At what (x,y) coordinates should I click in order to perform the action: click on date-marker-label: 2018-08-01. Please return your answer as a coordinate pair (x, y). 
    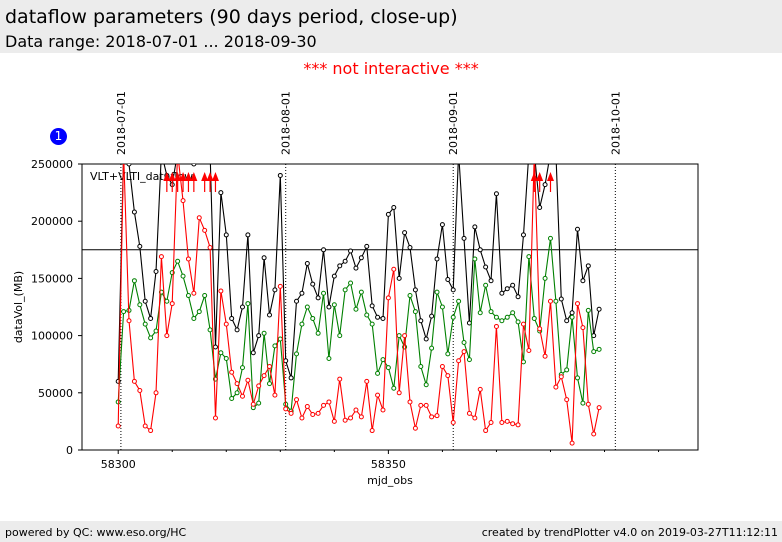
    Looking at the image, I should click on (286, 123).